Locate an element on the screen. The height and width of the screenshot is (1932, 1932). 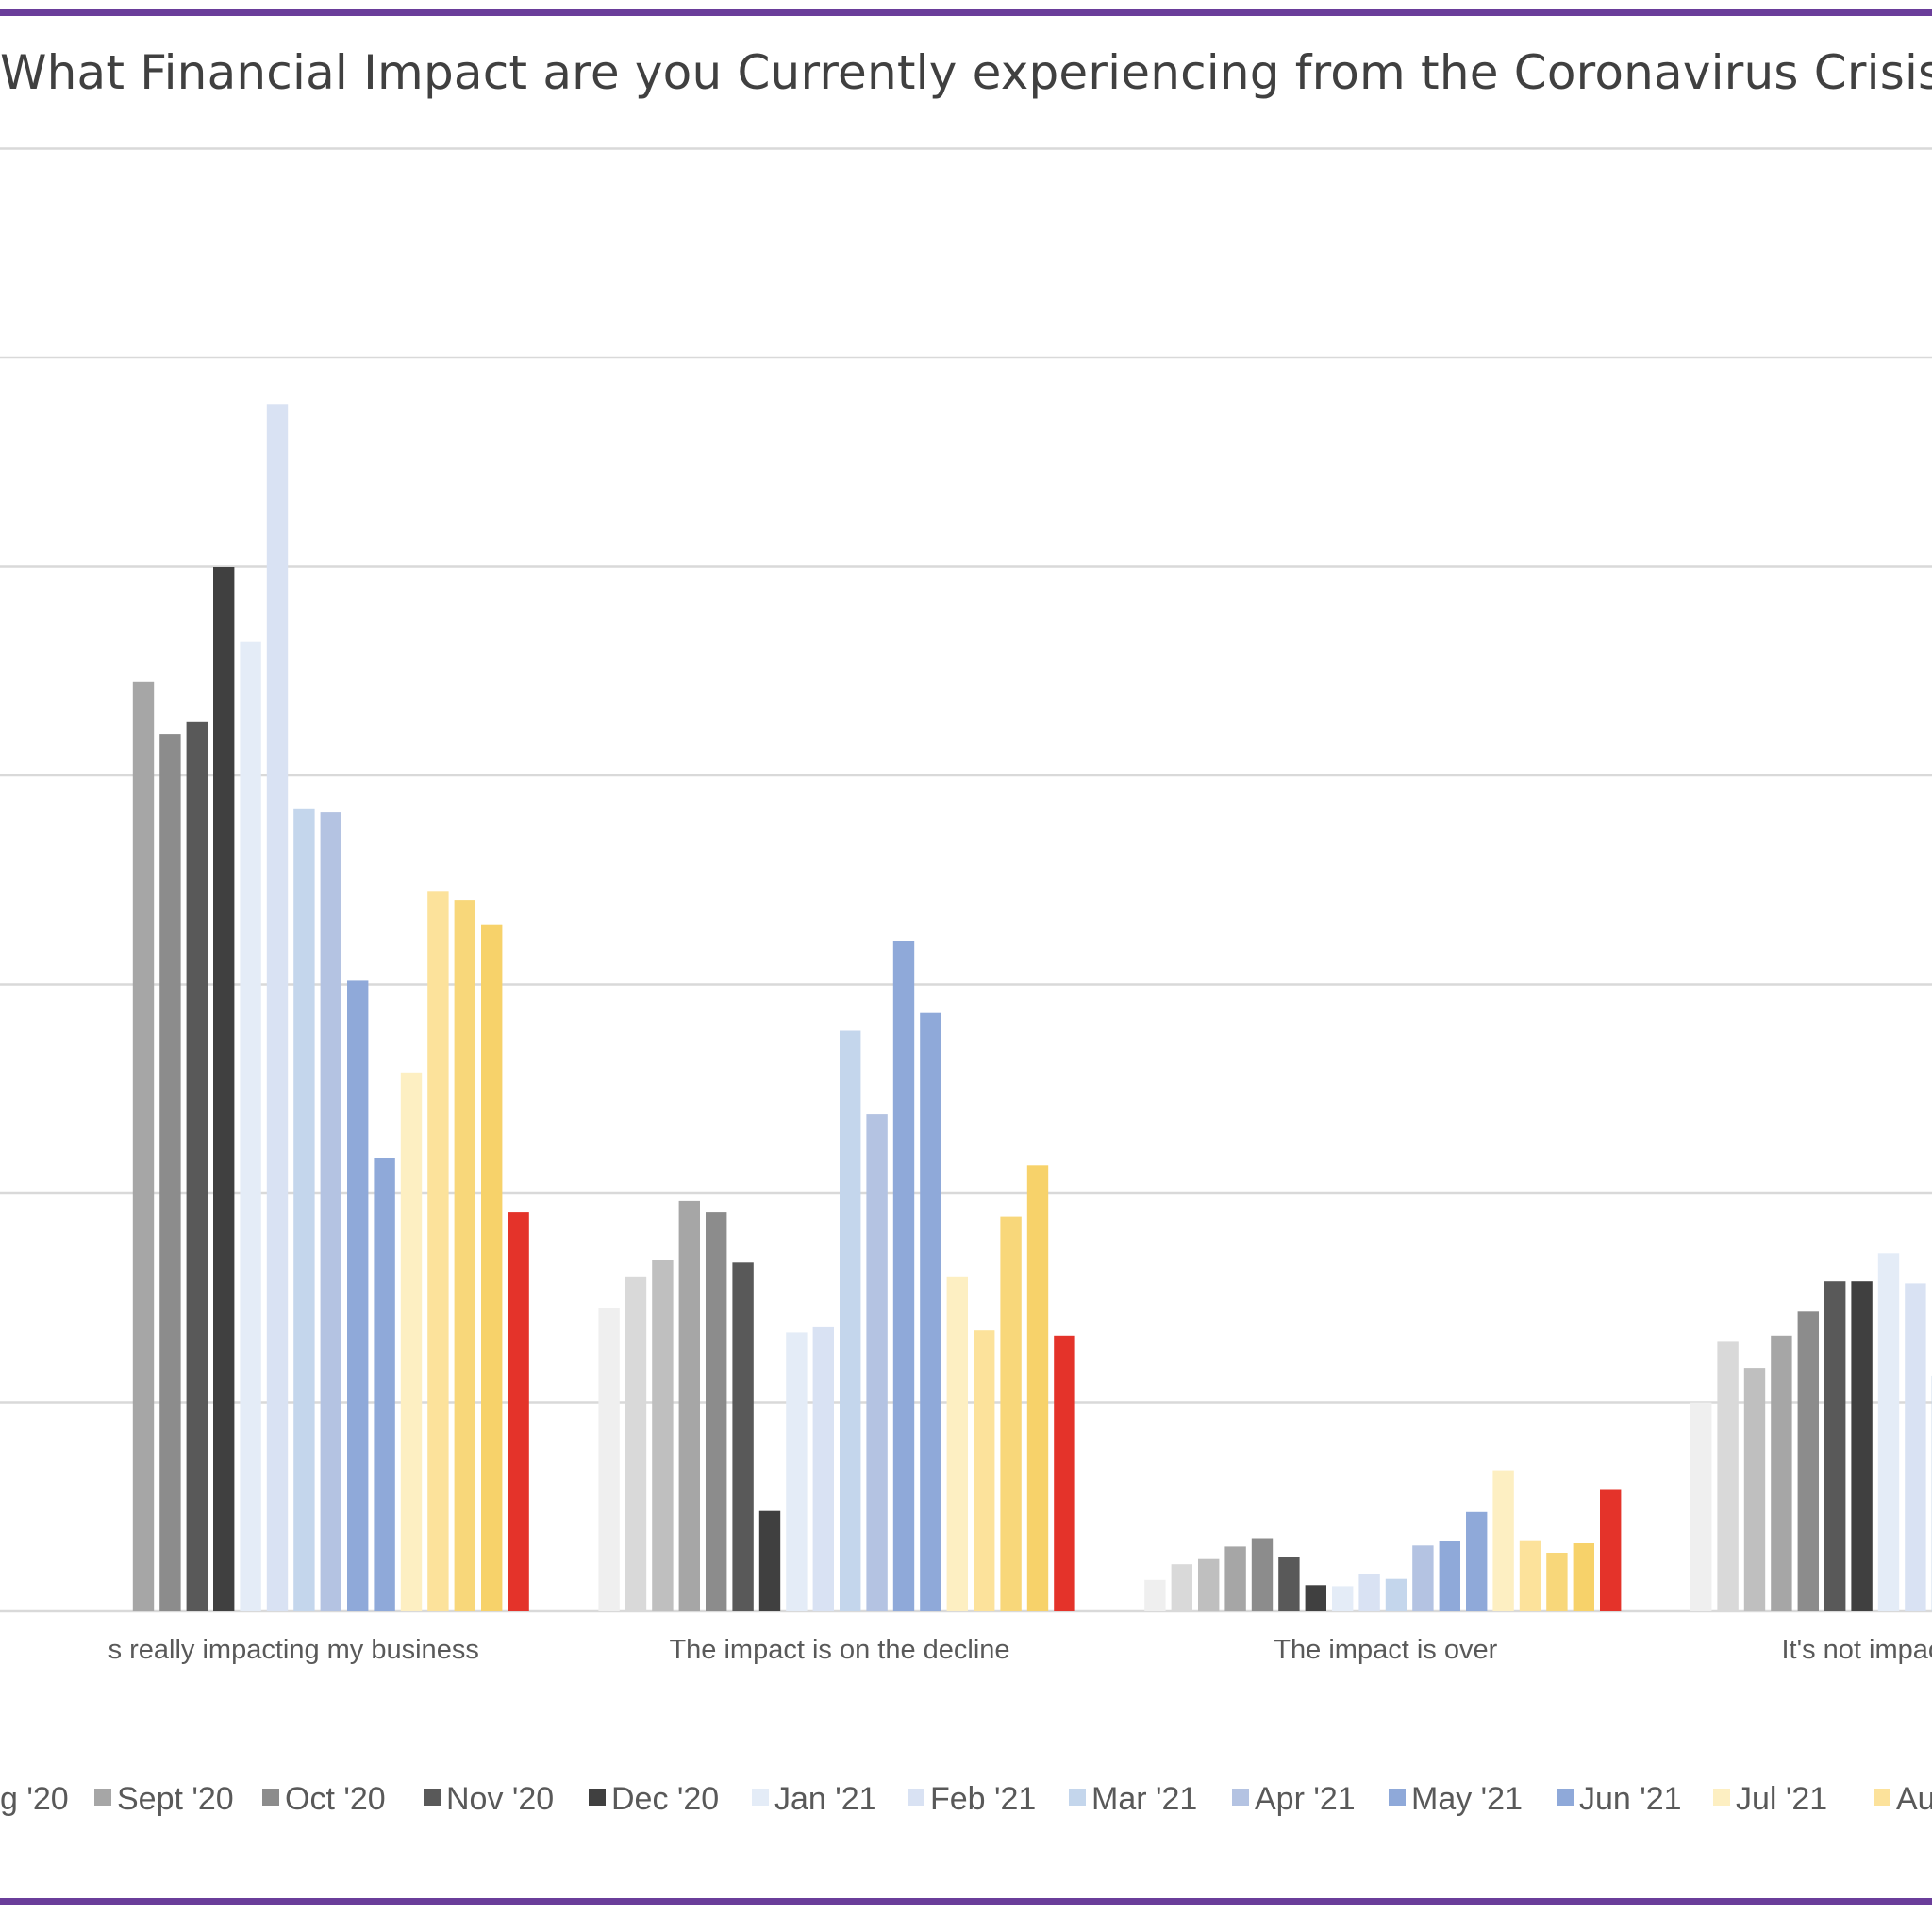
category-label: The impact is on the decline is located at coordinates (839, 1650).